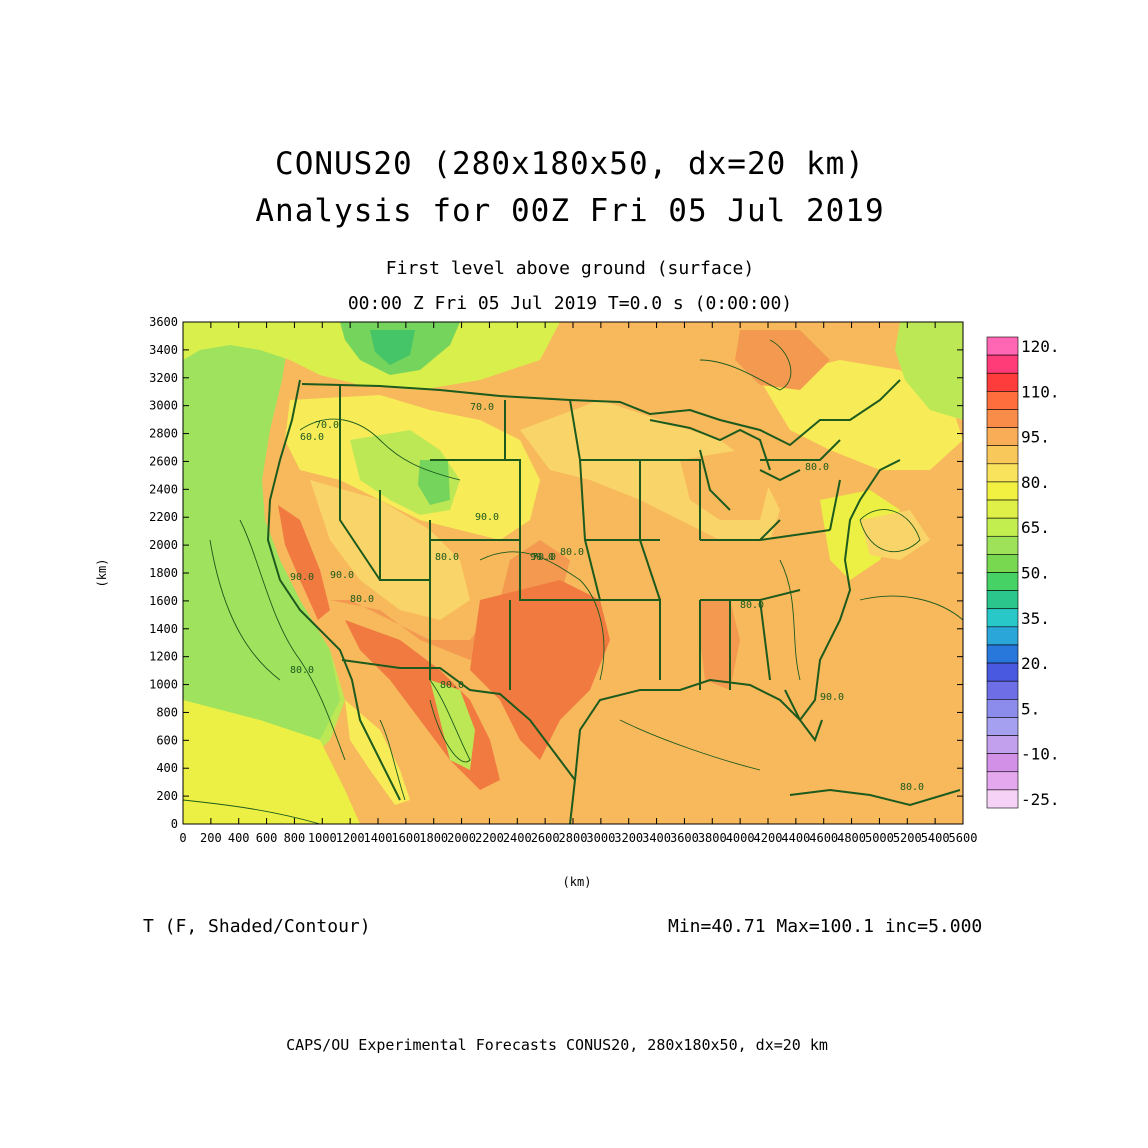  Describe the element at coordinates (684, 838) in the screenshot. I see `x-tick-label: 3600` at that location.